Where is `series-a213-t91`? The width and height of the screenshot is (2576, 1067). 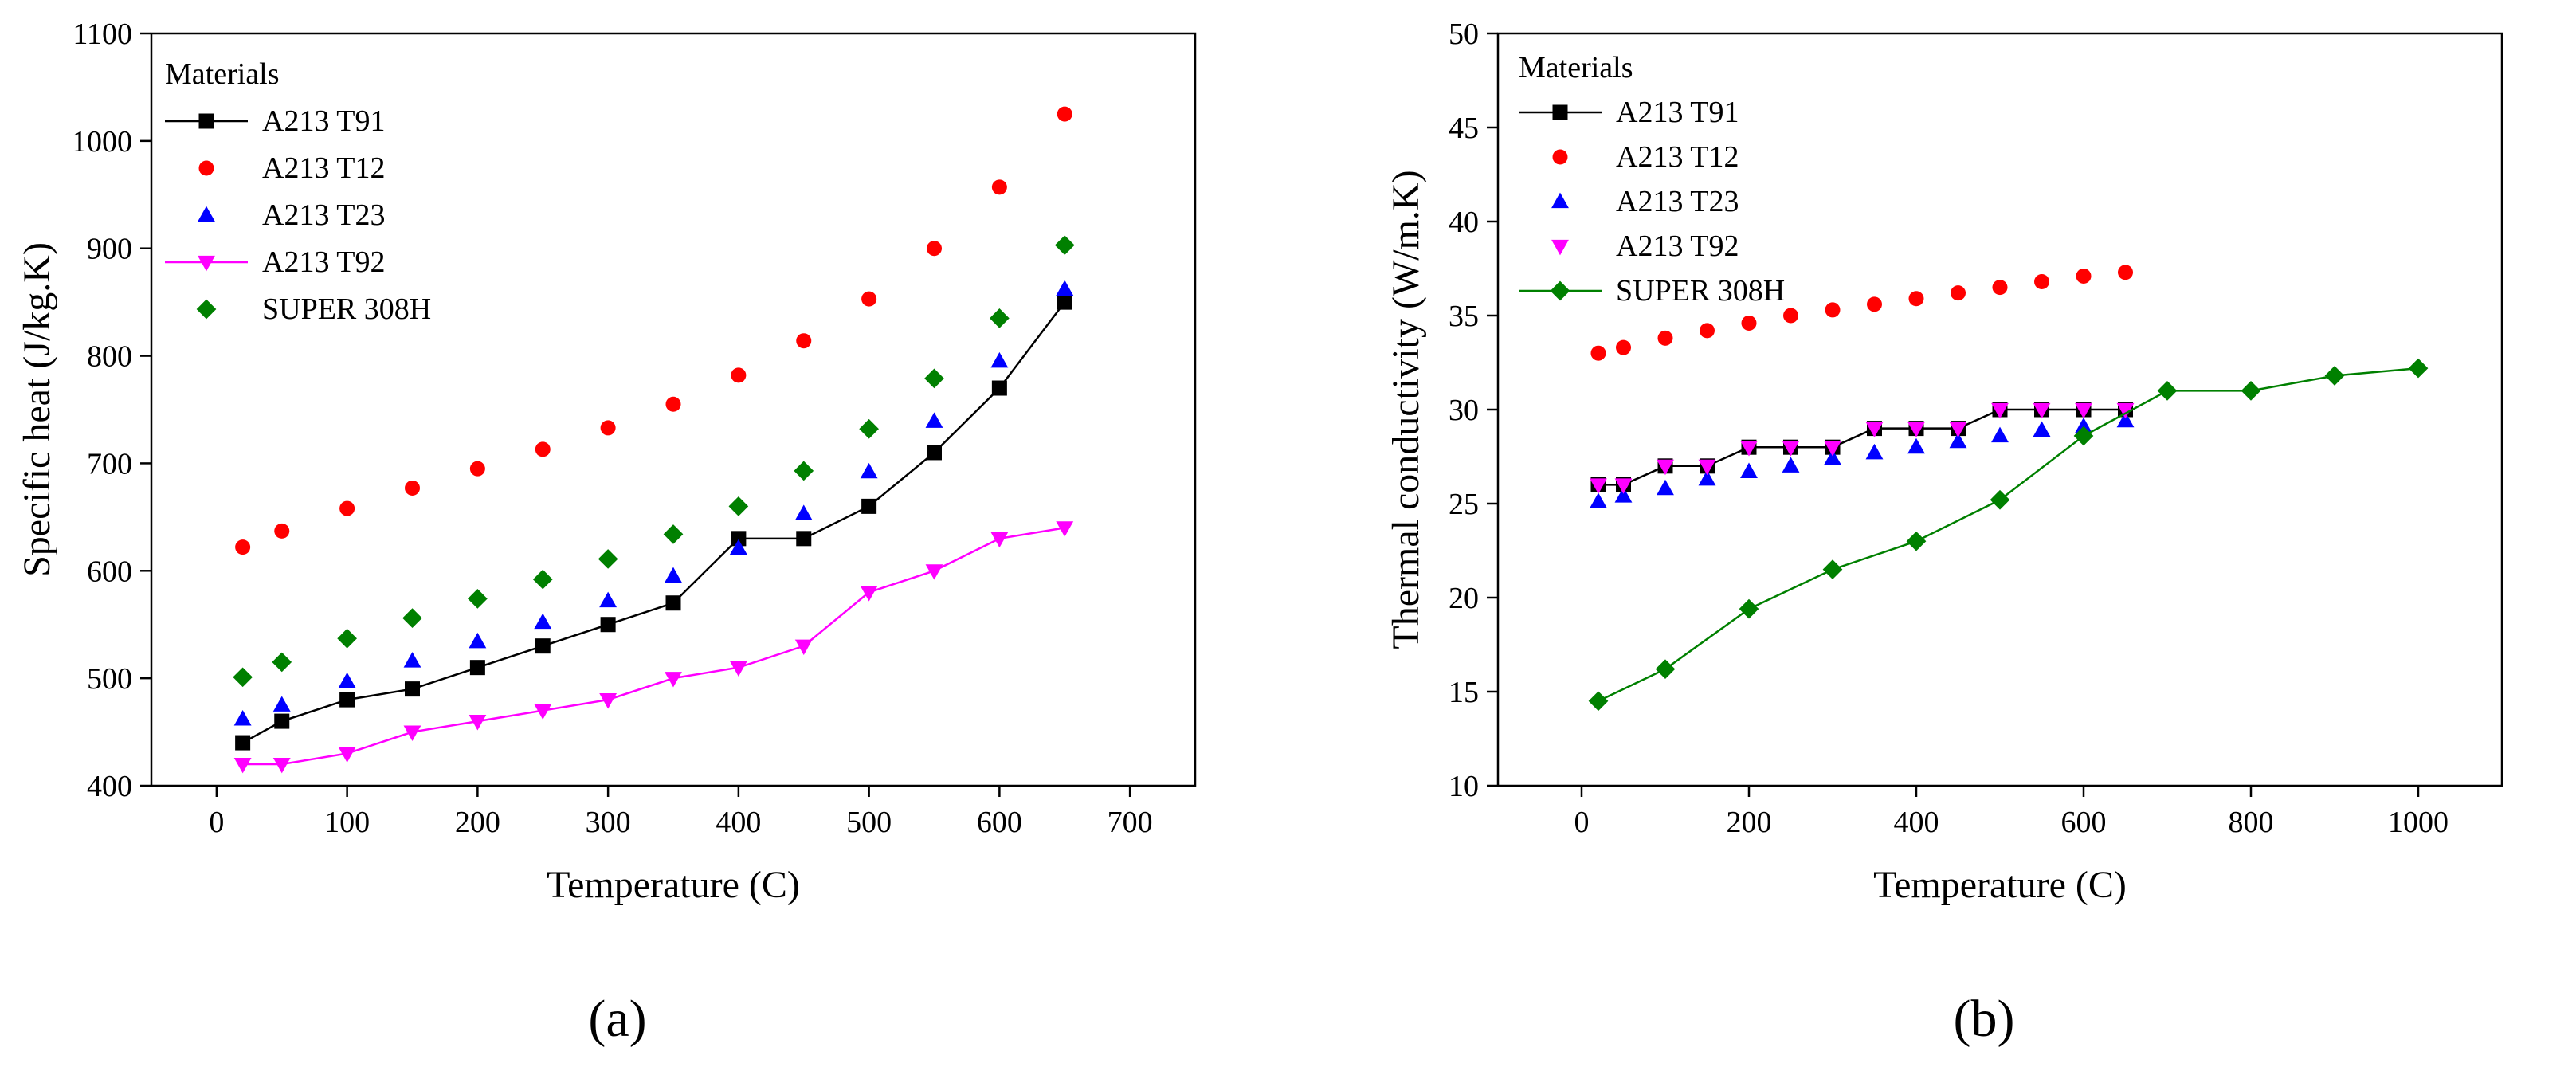 series-a213-t91 is located at coordinates (653, 522).